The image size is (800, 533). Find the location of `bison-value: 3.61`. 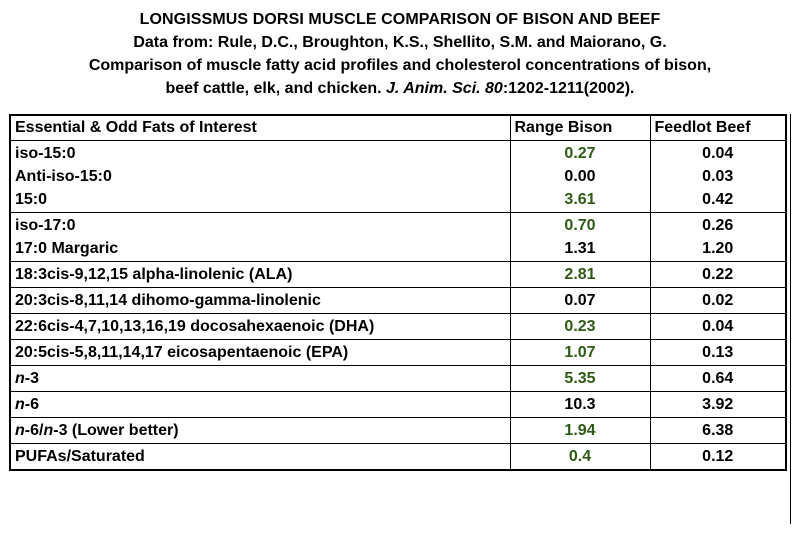

bison-value: 3.61 is located at coordinates (580, 199).